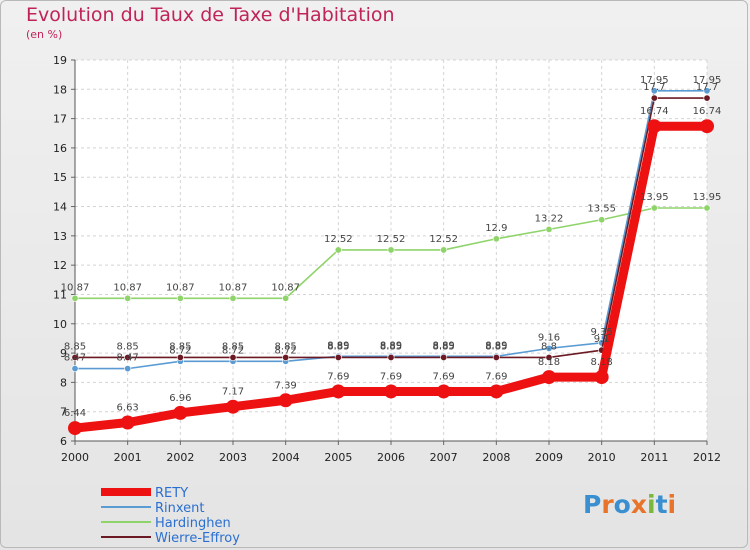 The image size is (750, 550). Describe the element at coordinates (44, 34) in the screenshot. I see `chart-subtitle: (en %)` at that location.